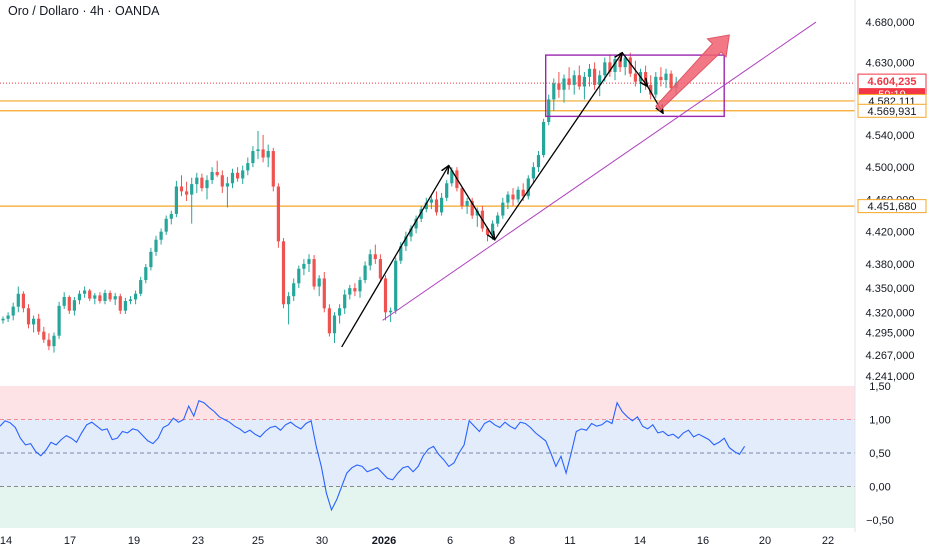 This screenshot has height=550, width=932. I want to click on x-tick-label: 19, so click(134, 541).